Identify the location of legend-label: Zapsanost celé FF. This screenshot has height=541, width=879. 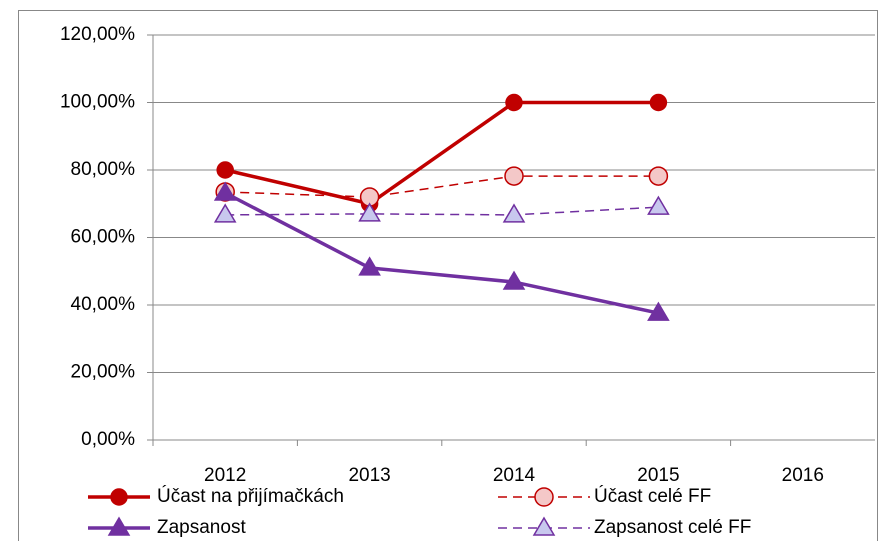
(672, 527).